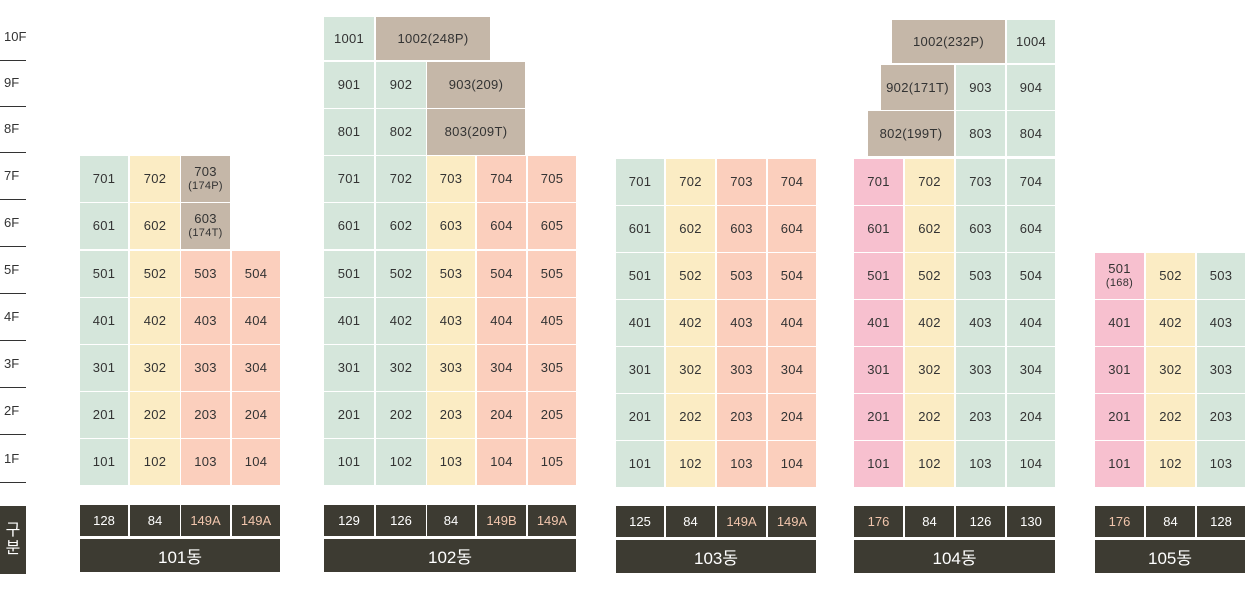  Describe the element at coordinates (552, 179) in the screenshot. I see `unit-cell: 705` at that location.